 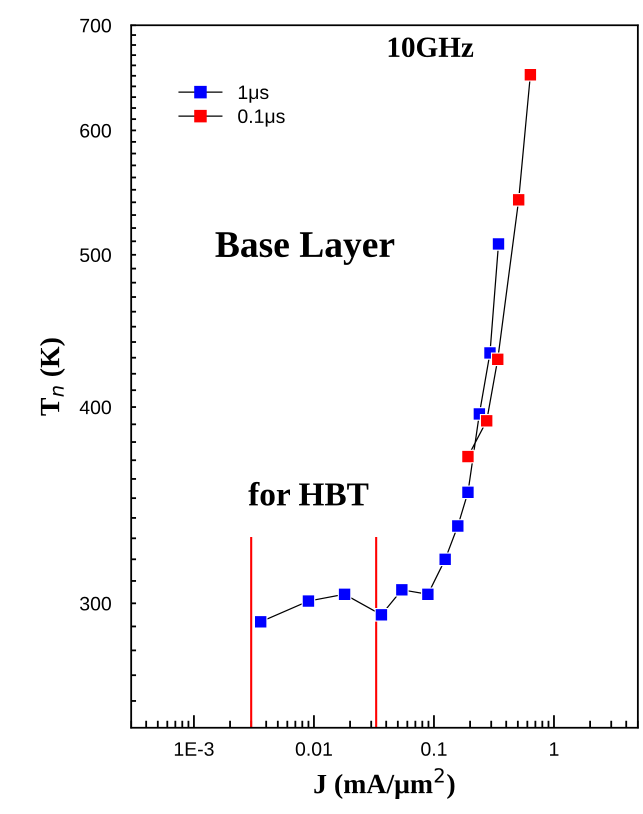 What do you see at coordinates (95, 603) in the screenshot?
I see `y-tick-label: 300` at bounding box center [95, 603].